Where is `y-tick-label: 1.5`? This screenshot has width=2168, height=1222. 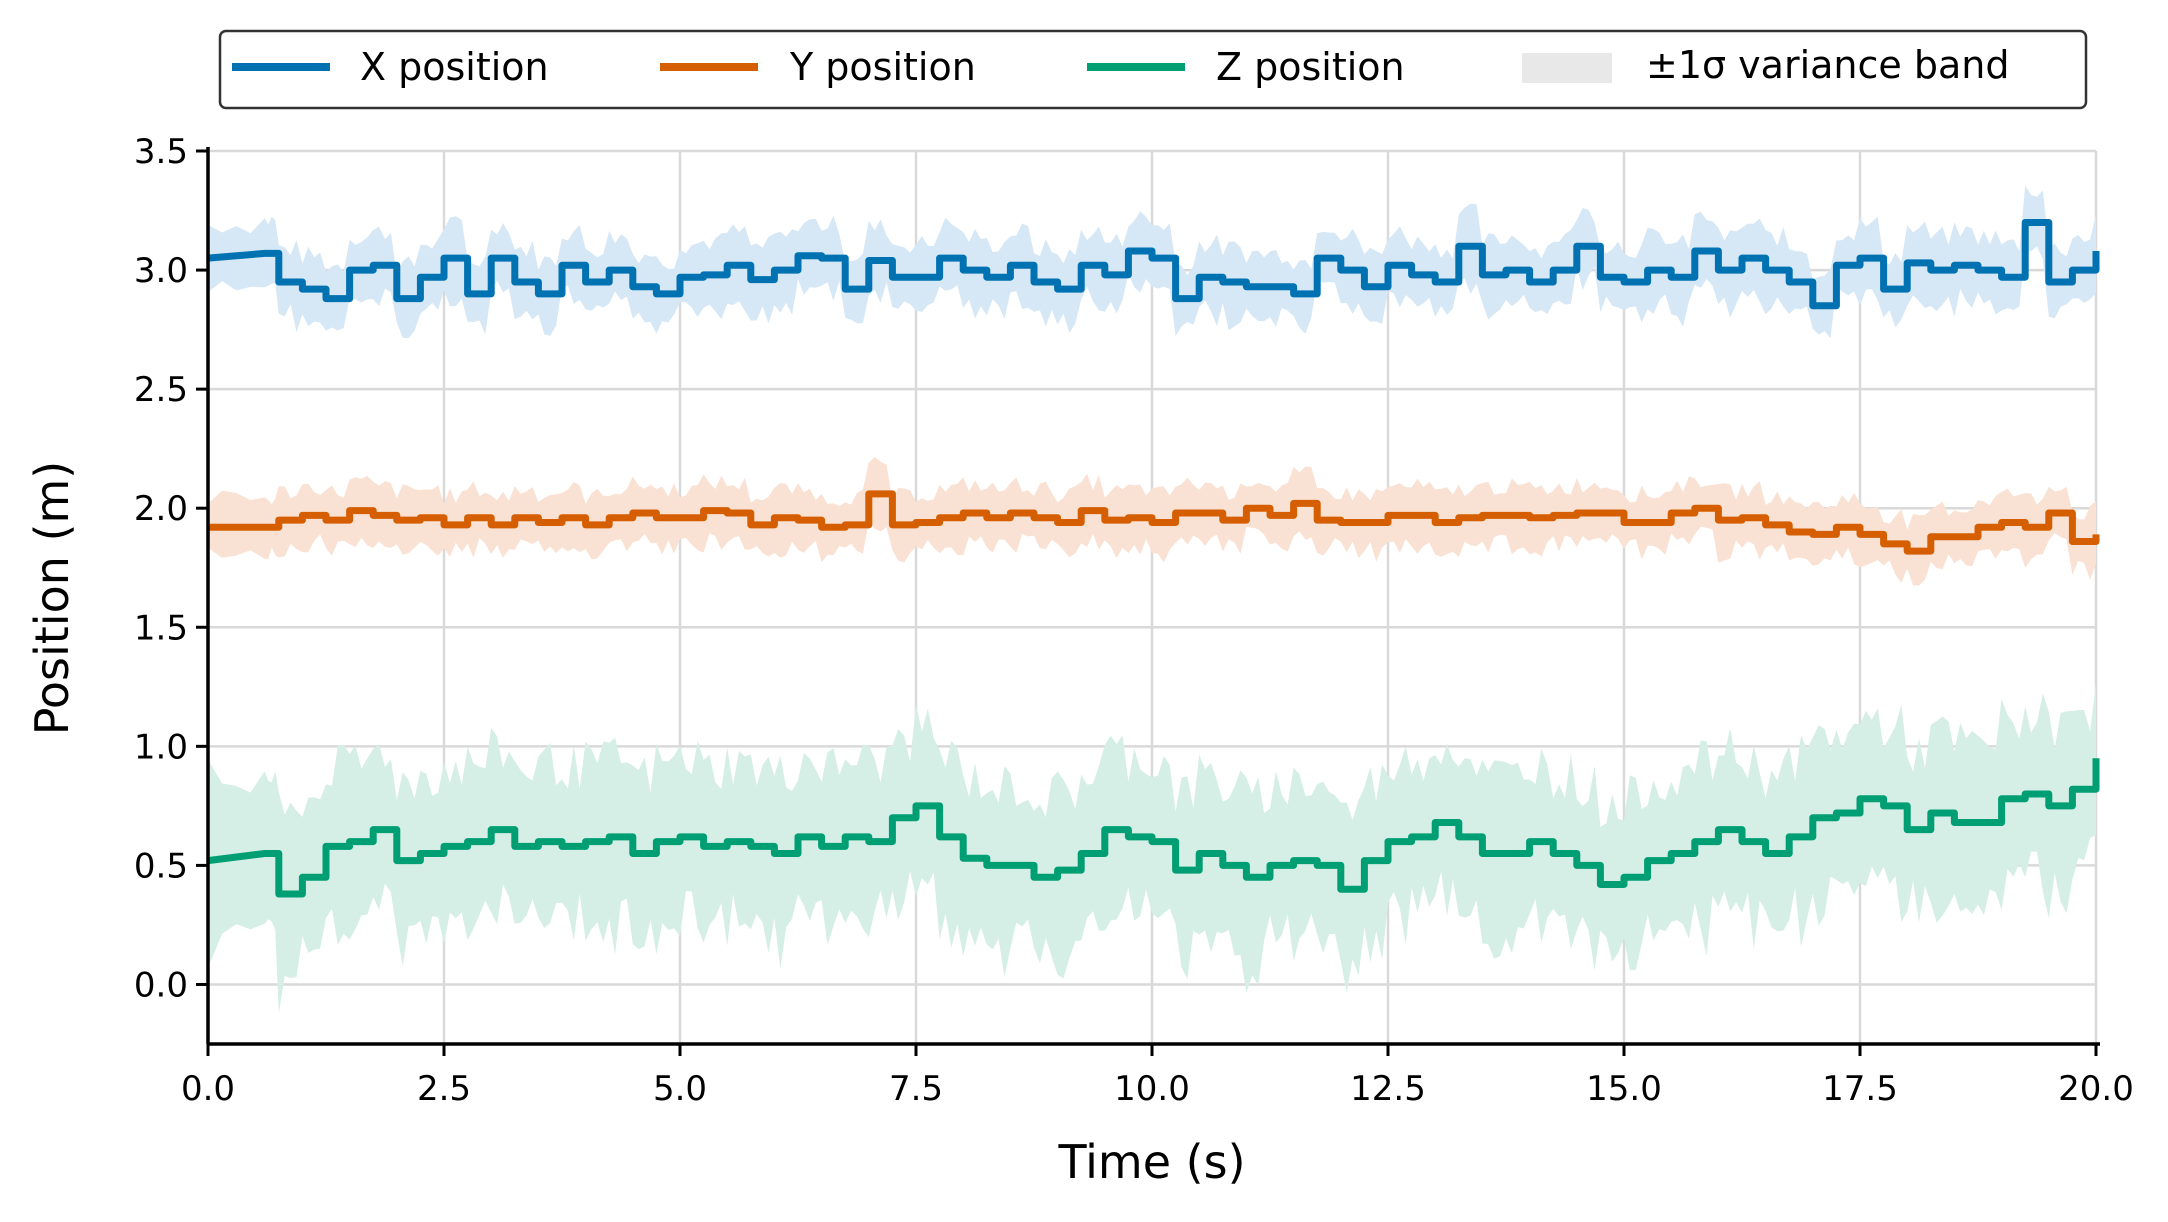
y-tick-label: 1.5 is located at coordinates (161, 628).